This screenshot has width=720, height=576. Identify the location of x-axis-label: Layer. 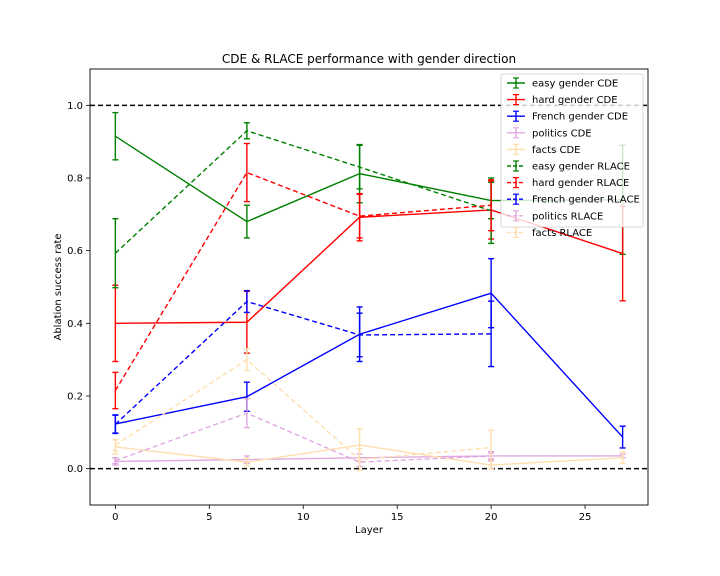
(369, 530).